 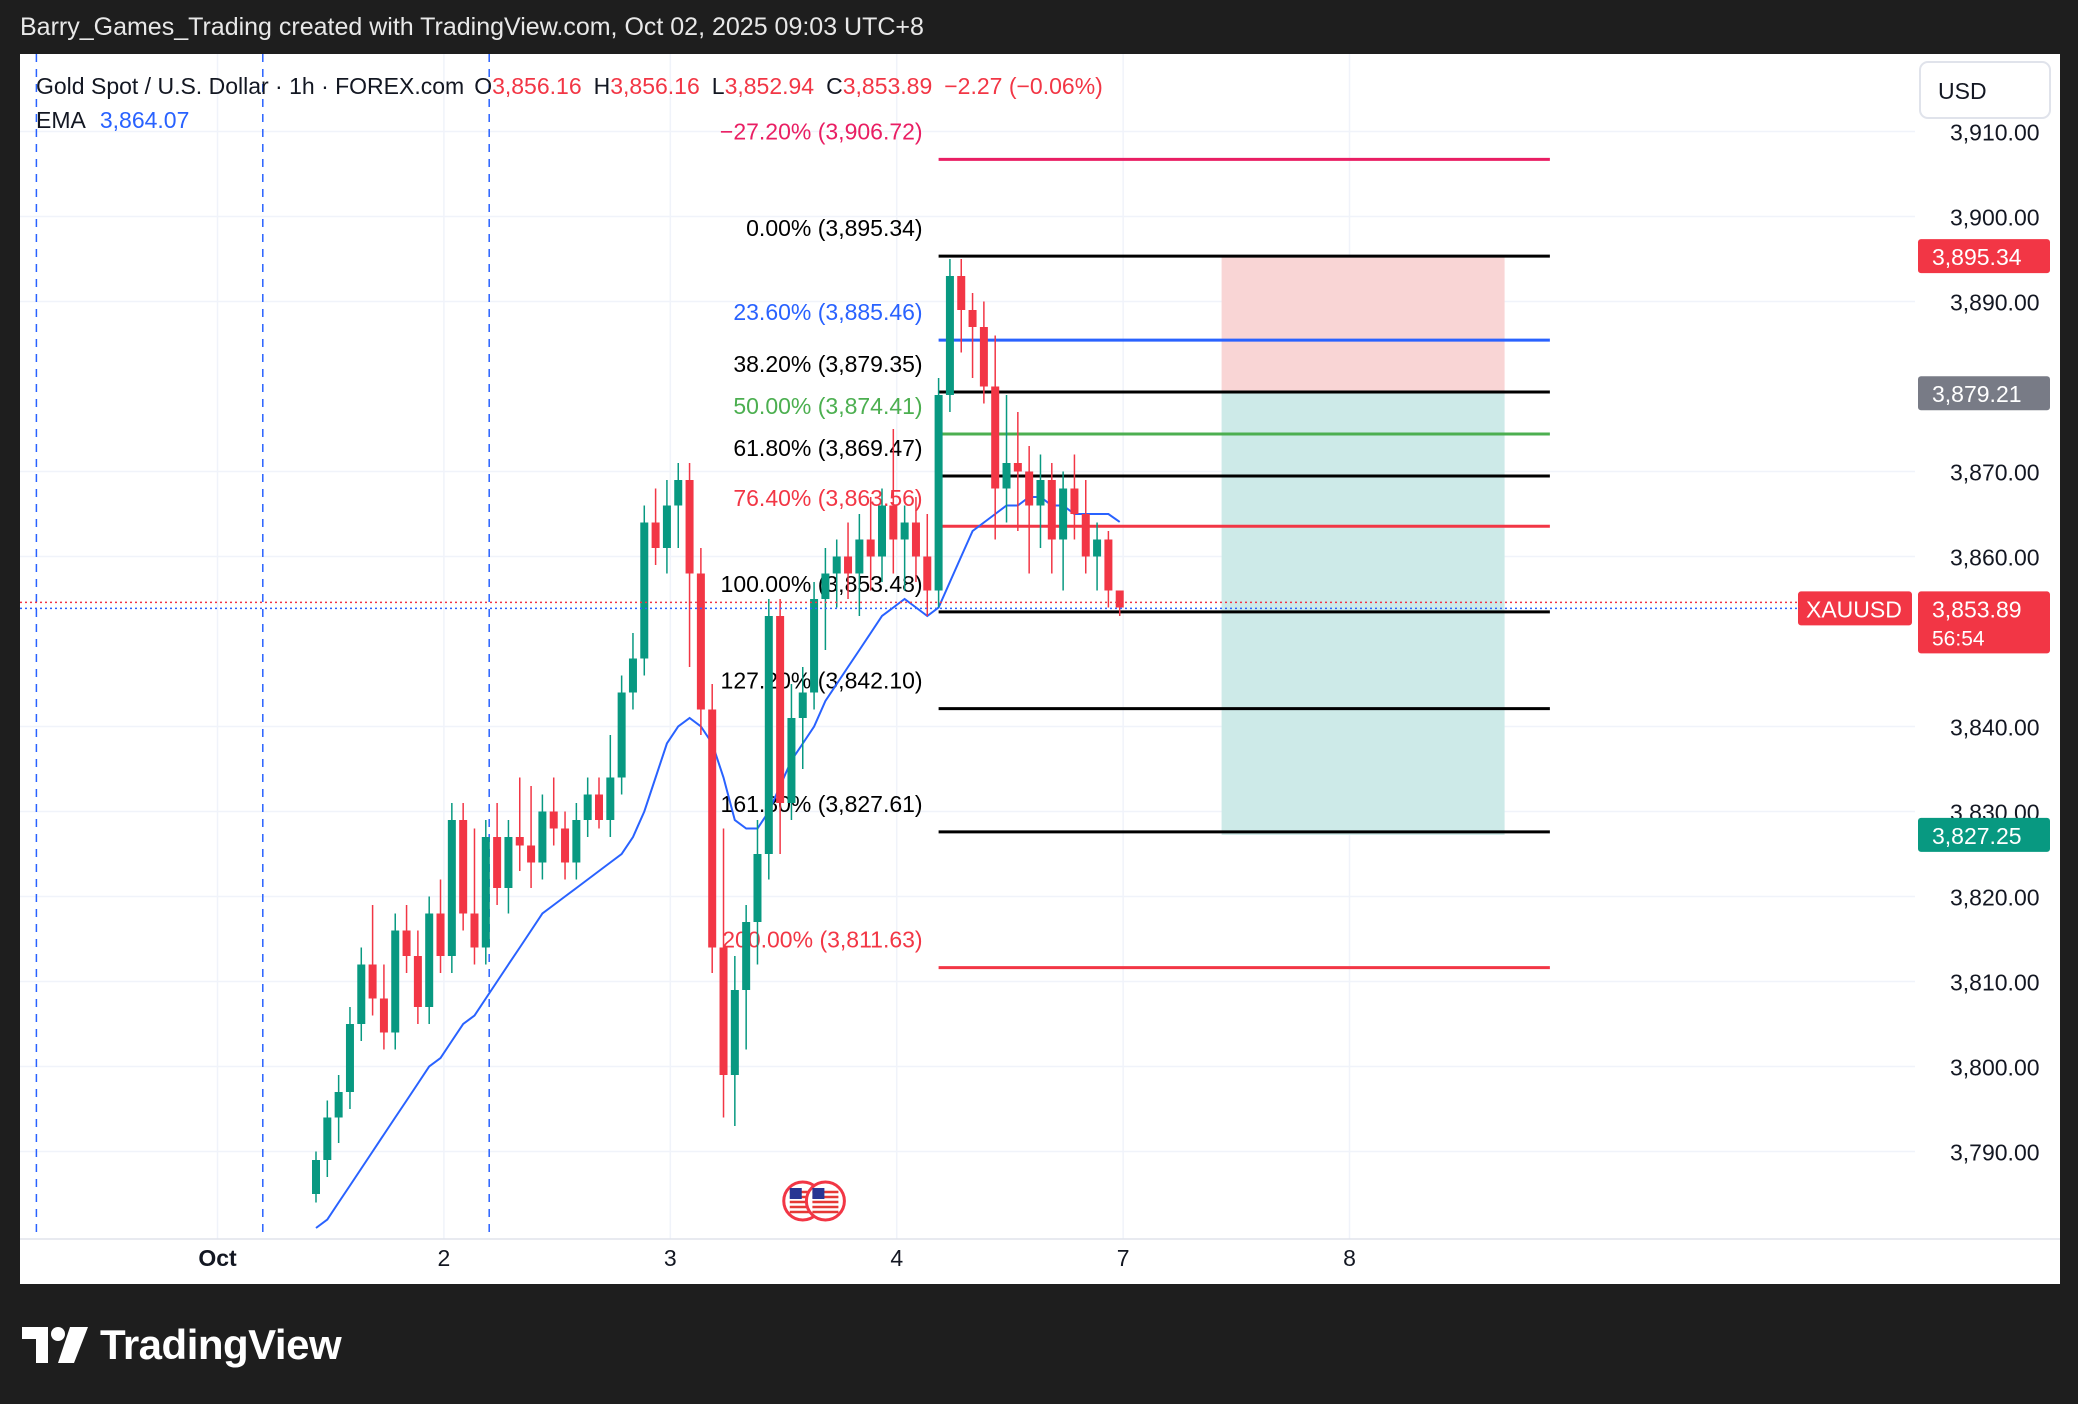 I want to click on position-zones, so click(x=1363, y=545).